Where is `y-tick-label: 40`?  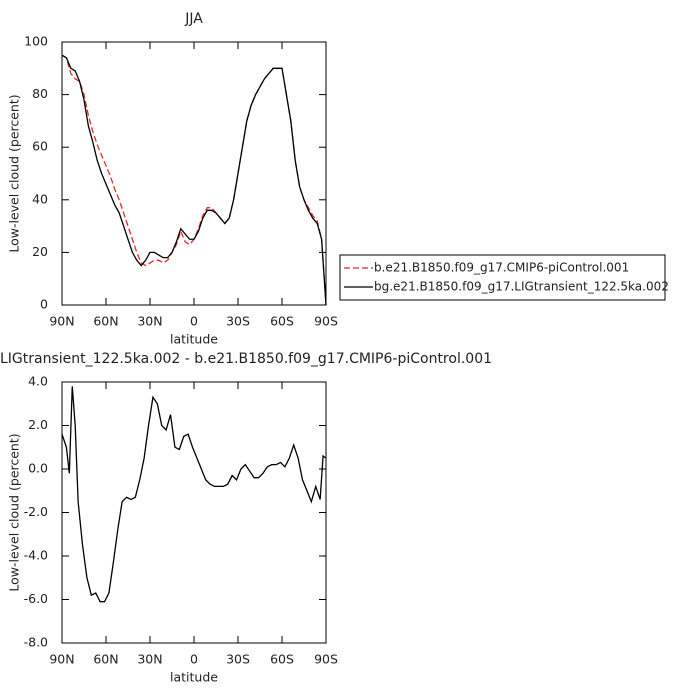 y-tick-label: 40 is located at coordinates (40, 198).